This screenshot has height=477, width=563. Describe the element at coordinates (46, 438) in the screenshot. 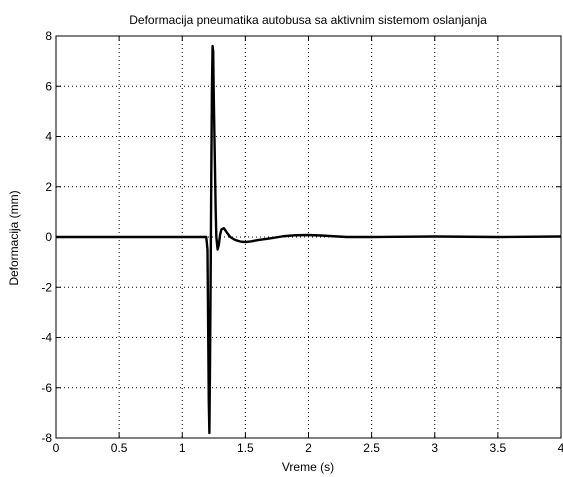

I see `y-tick-label: -8` at that location.